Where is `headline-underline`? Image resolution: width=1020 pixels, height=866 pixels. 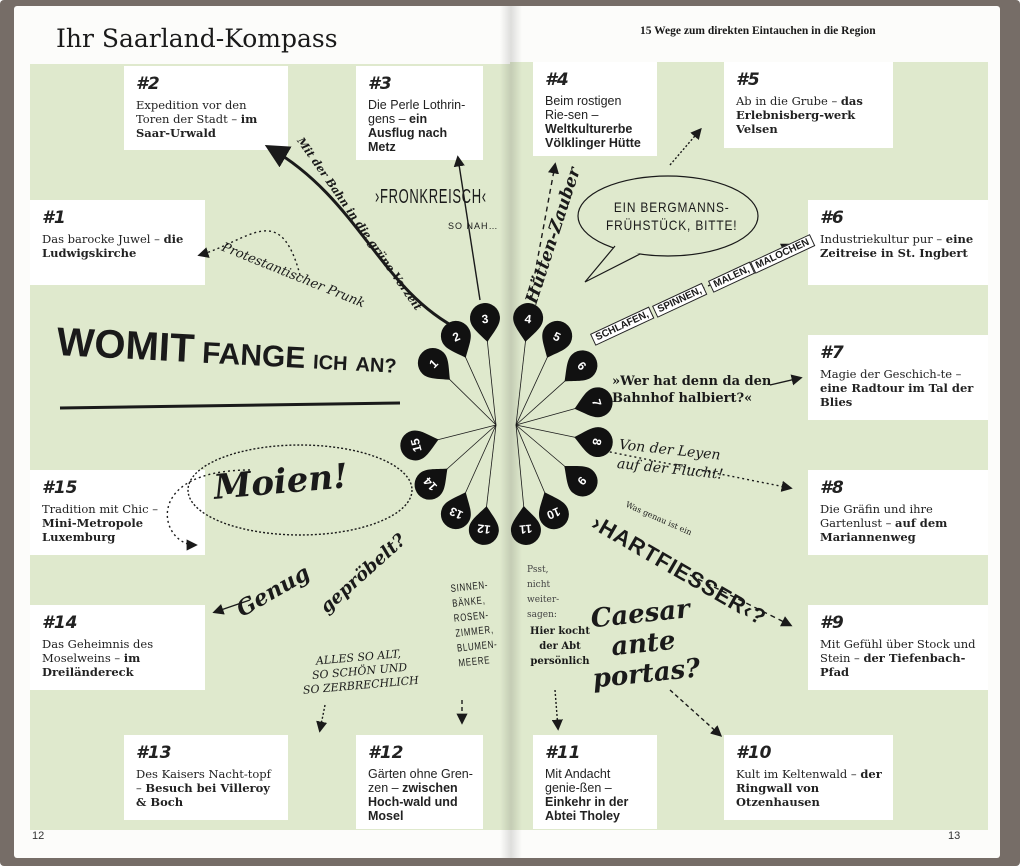
headline-underline is located at coordinates (230, 405).